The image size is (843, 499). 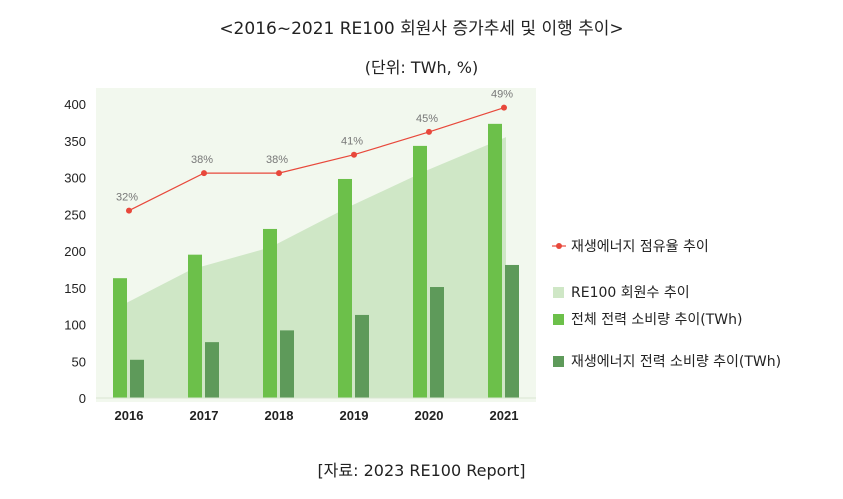 What do you see at coordinates (421, 29) in the screenshot?
I see `chart-title: <2016~2021 RE100 회원사 증가추세 및 이행 추이>` at bounding box center [421, 29].